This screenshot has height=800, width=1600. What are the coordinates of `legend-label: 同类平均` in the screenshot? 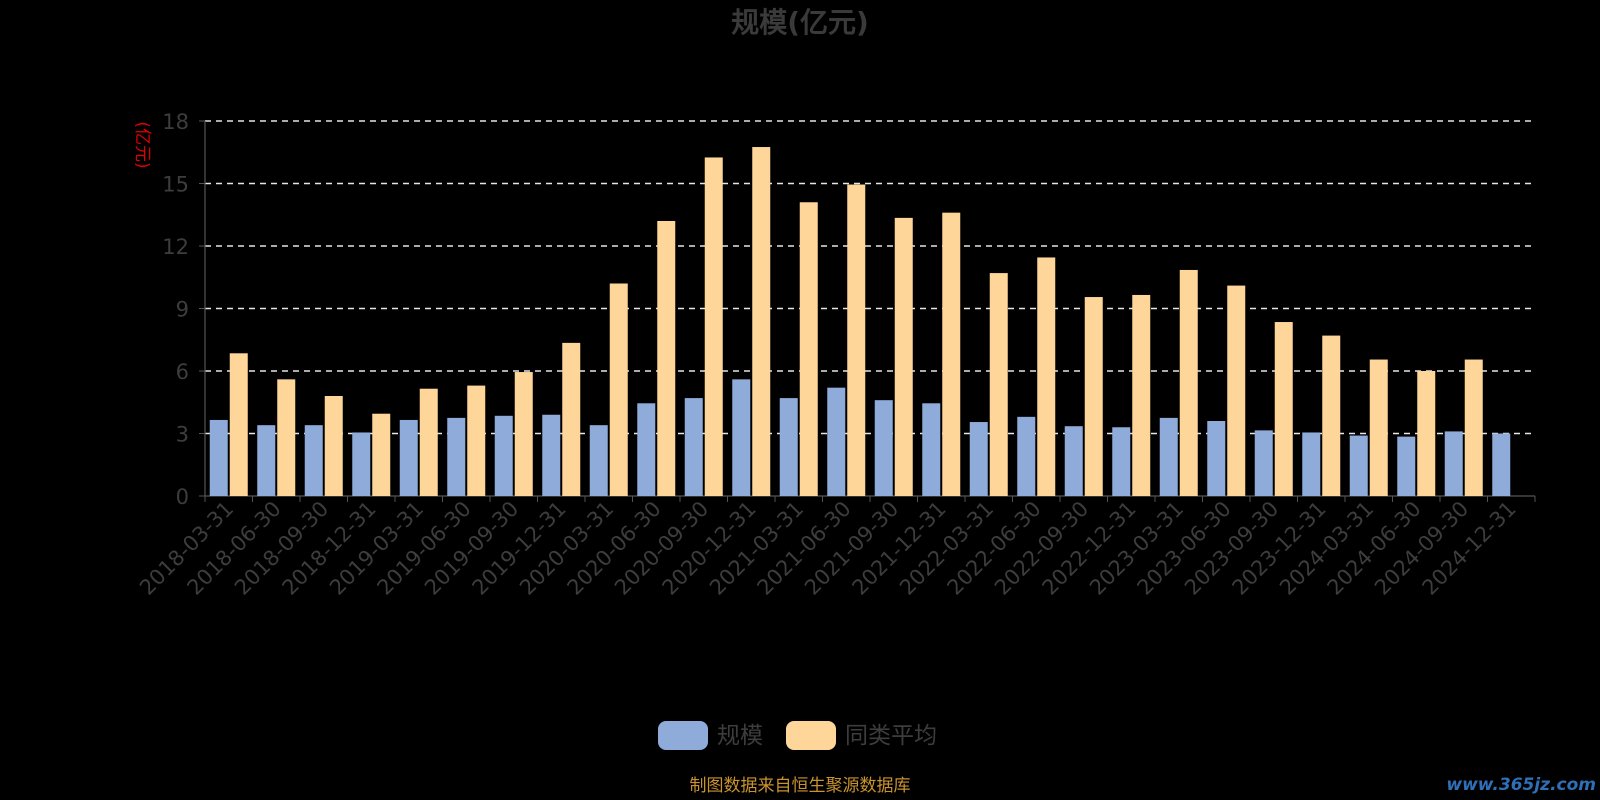 It's located at (891, 736).